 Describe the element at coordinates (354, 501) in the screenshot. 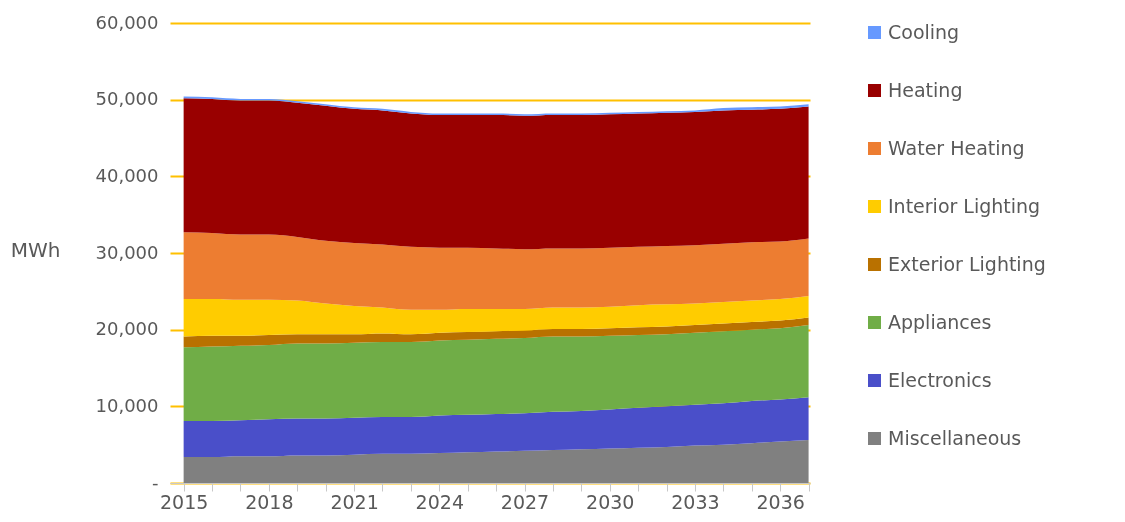

I see `x-tick-label: 2021` at that location.